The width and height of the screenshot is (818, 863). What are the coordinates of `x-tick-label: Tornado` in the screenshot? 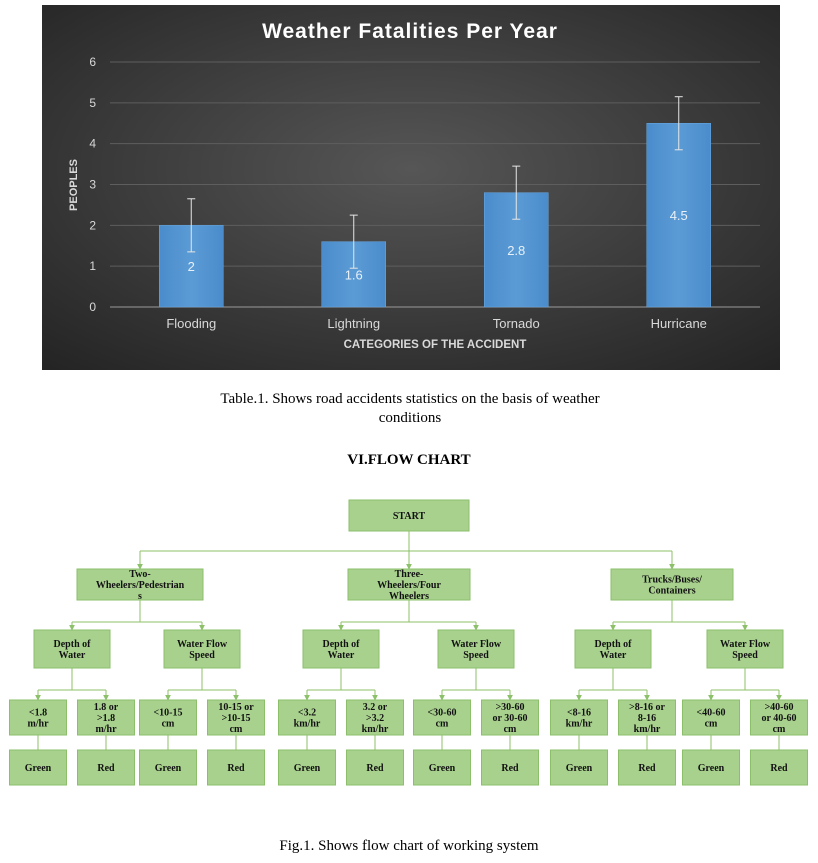 It's located at (516, 323).